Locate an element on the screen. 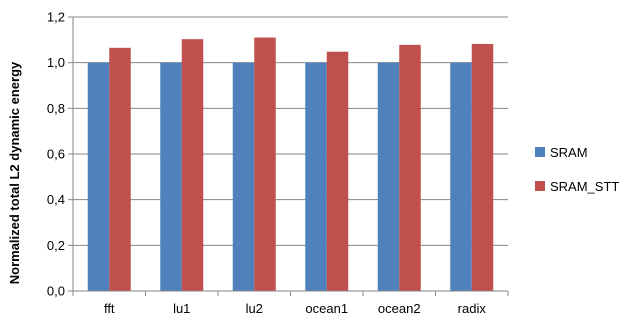  x-tick-label: lu2 is located at coordinates (254, 308).